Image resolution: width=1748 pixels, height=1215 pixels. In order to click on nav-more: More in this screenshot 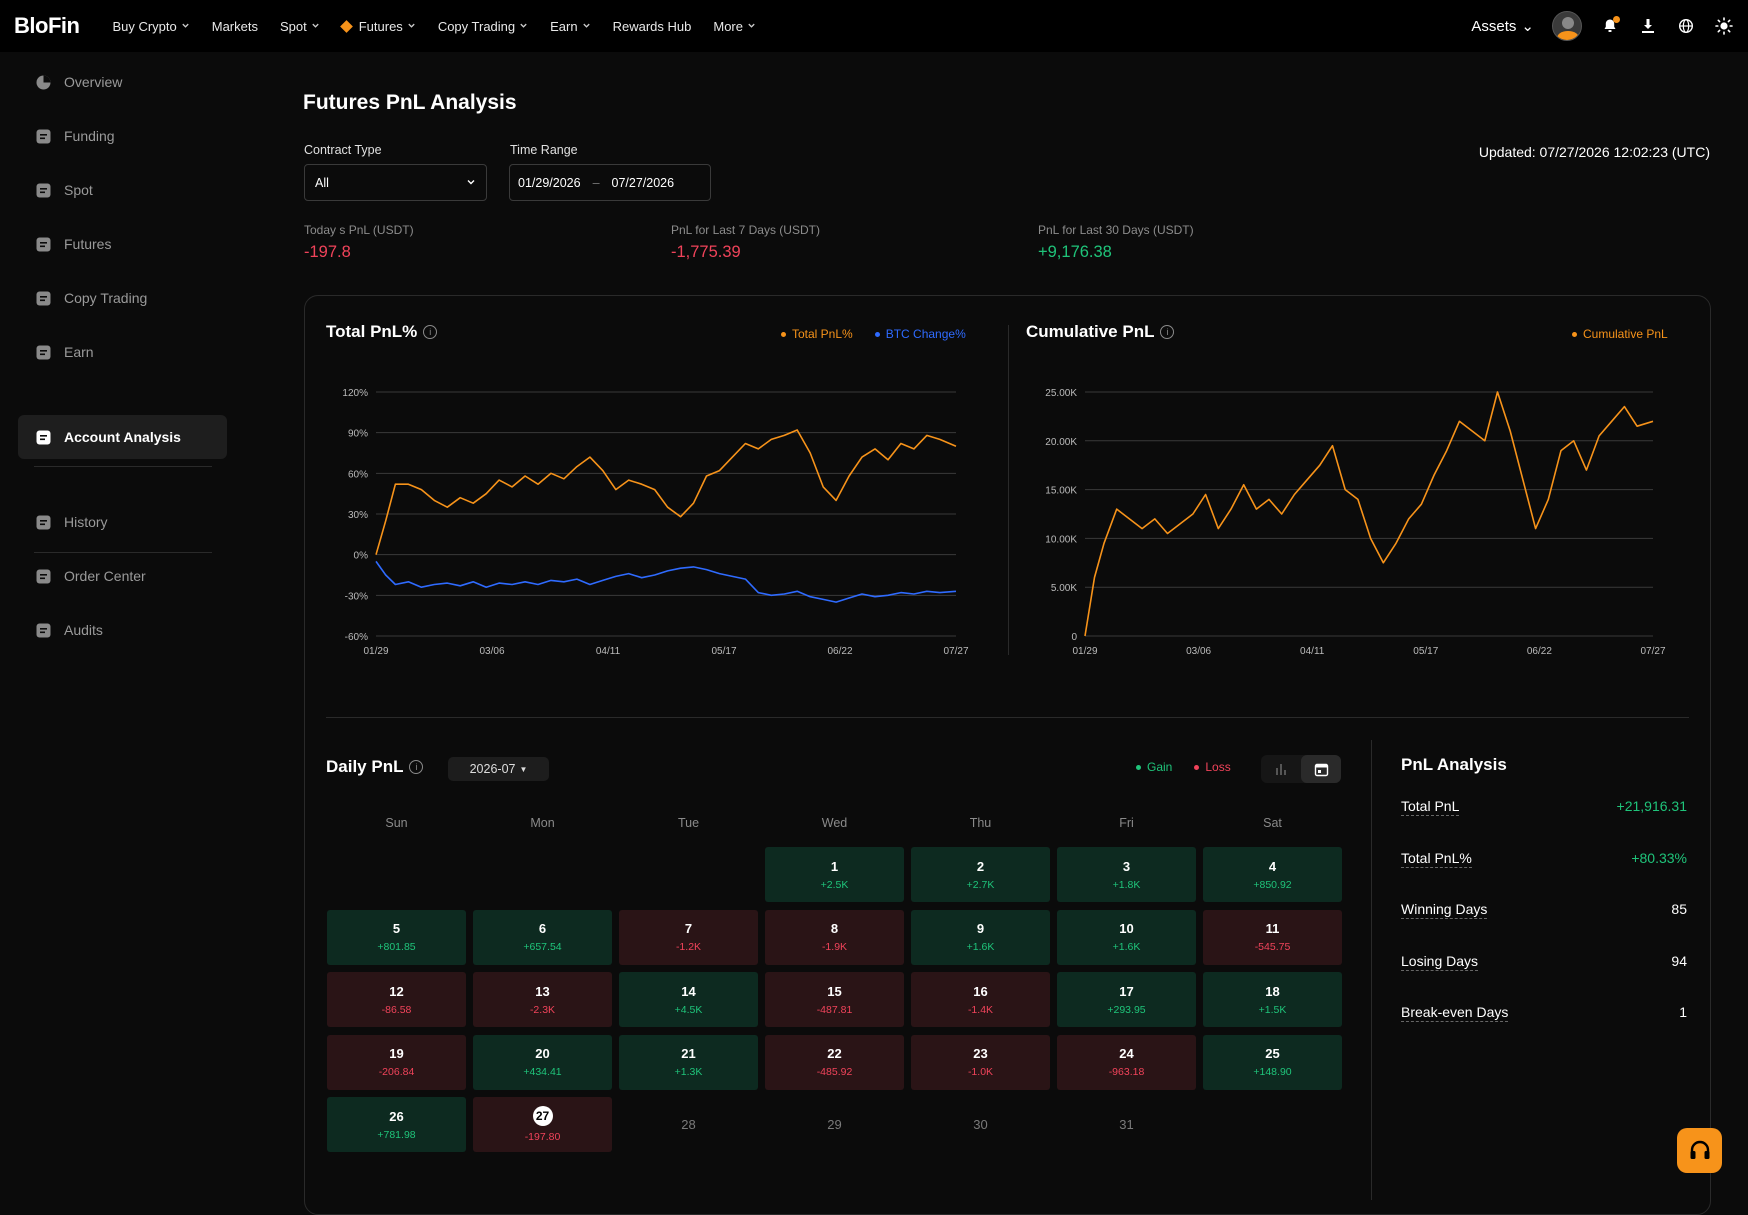, I will do `click(734, 26)`.